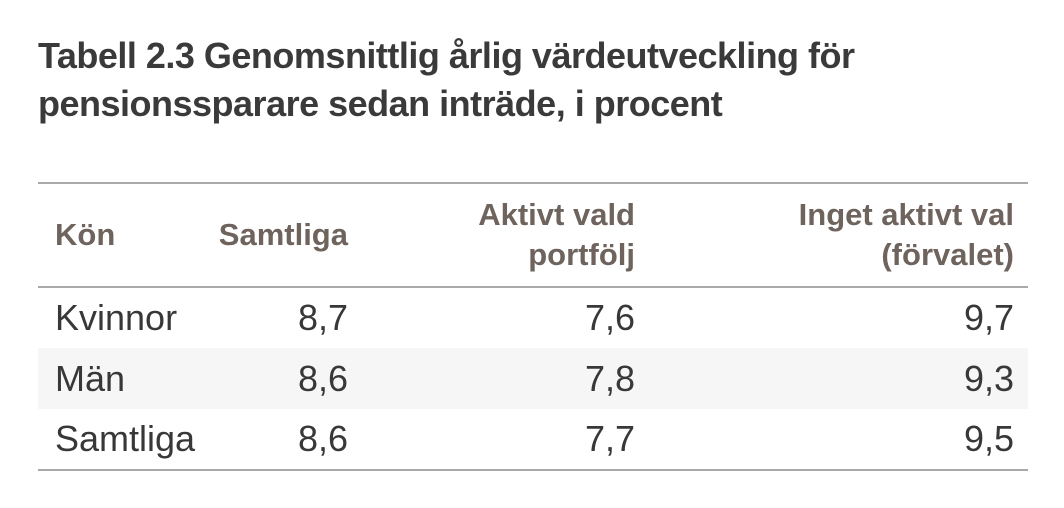 This screenshot has height=508, width=1064. I want to click on row-label: Män, so click(90, 378).